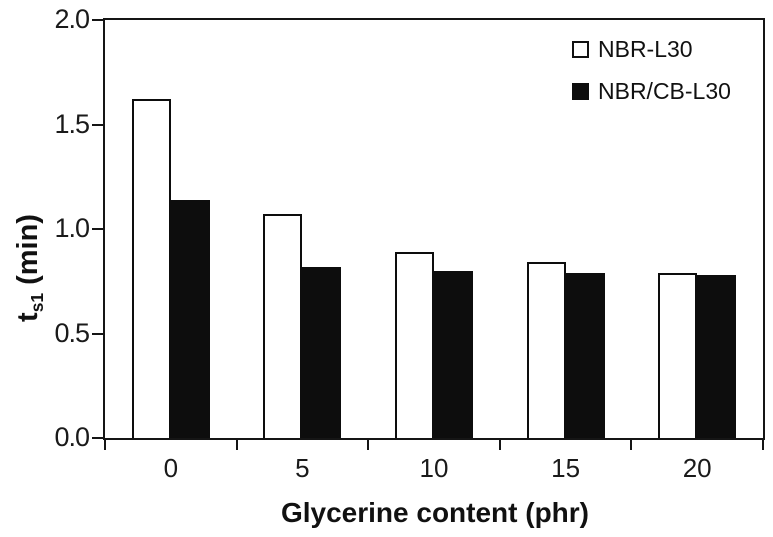 This screenshot has height=537, width=773. What do you see at coordinates (302, 468) in the screenshot?
I see `x-tick-label: 5` at bounding box center [302, 468].